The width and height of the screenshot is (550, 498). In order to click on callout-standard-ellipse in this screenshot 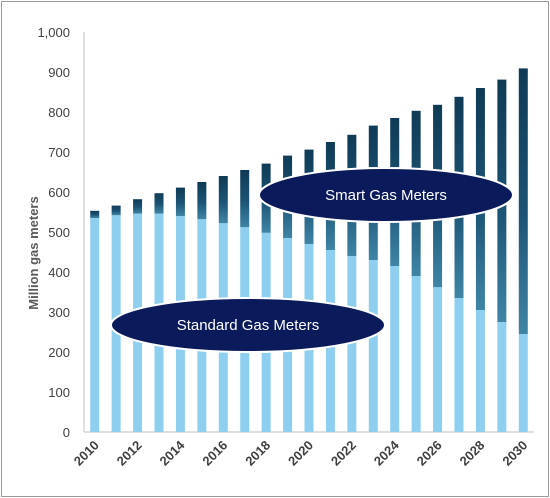, I will do `click(248, 325)`.